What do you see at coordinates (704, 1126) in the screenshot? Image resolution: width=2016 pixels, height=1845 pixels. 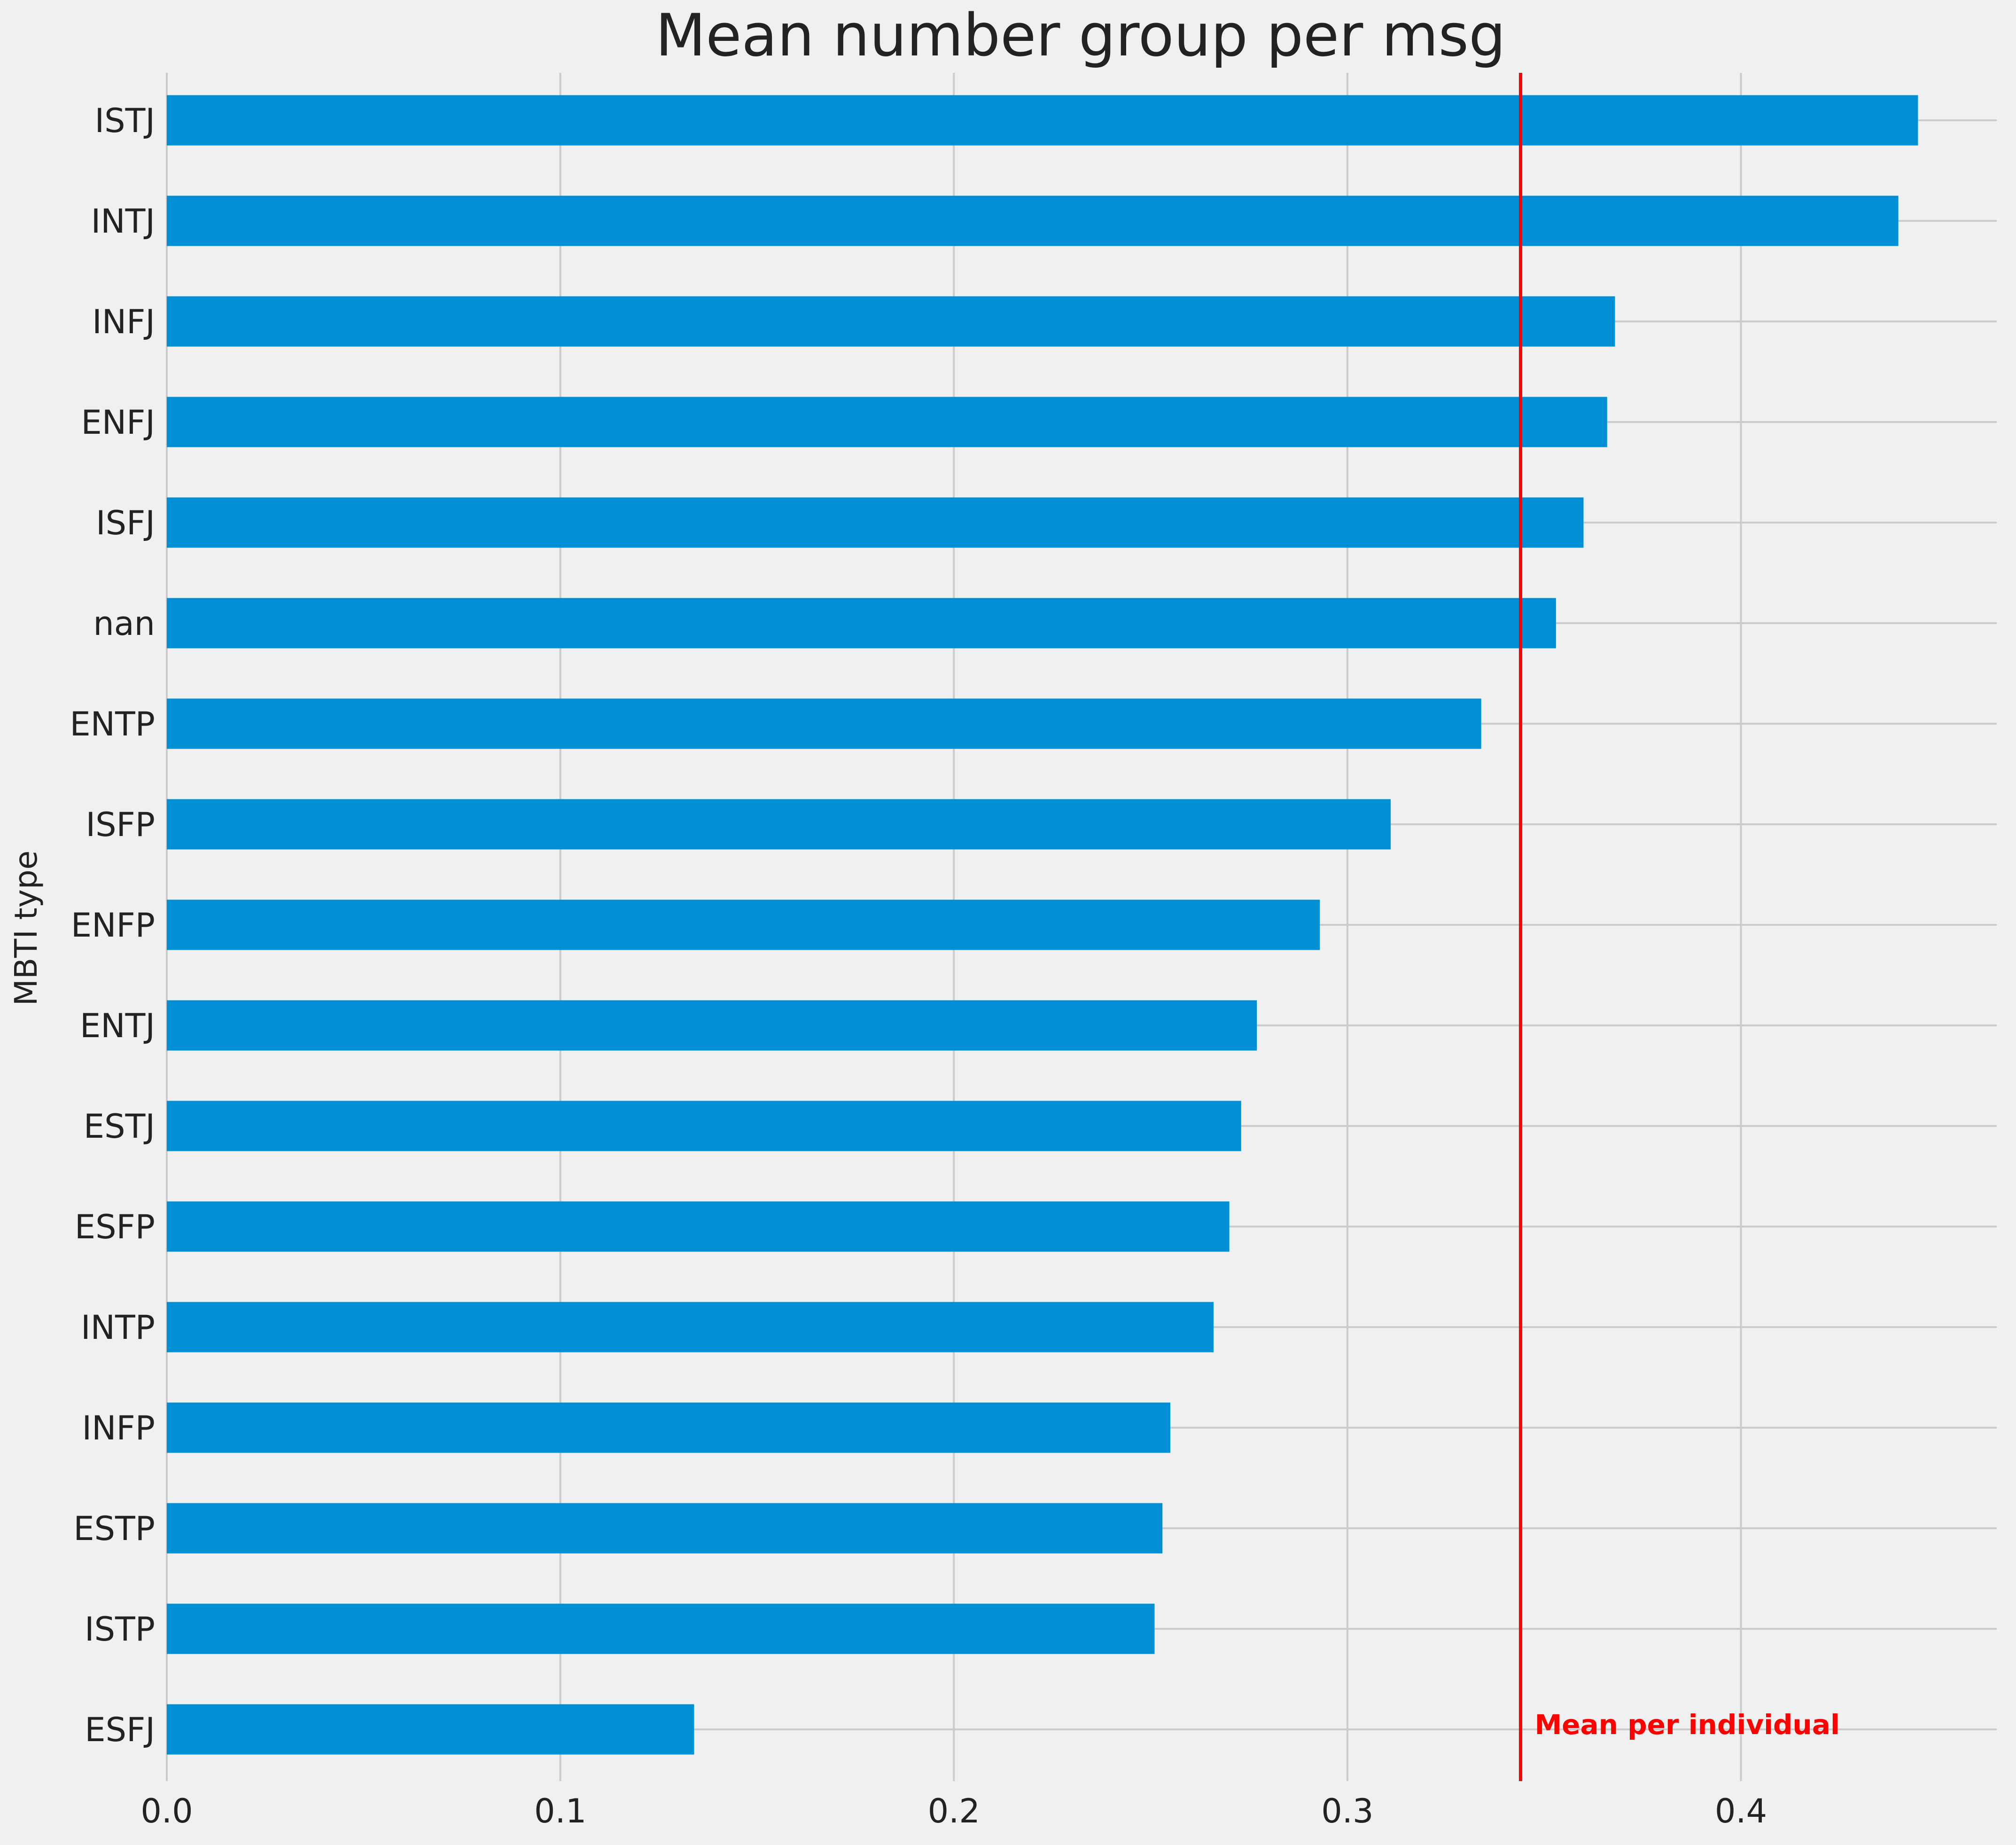 I see `bar-estj` at bounding box center [704, 1126].